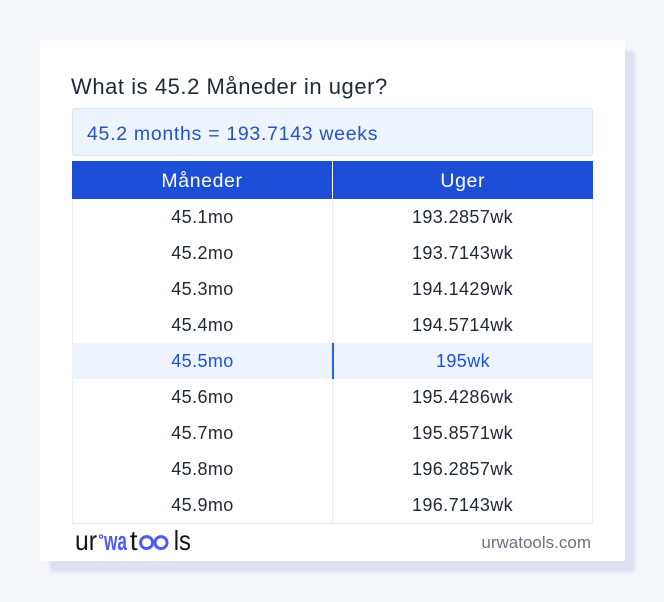  What do you see at coordinates (182, 539) in the screenshot?
I see `svg-text: ls` at bounding box center [182, 539].